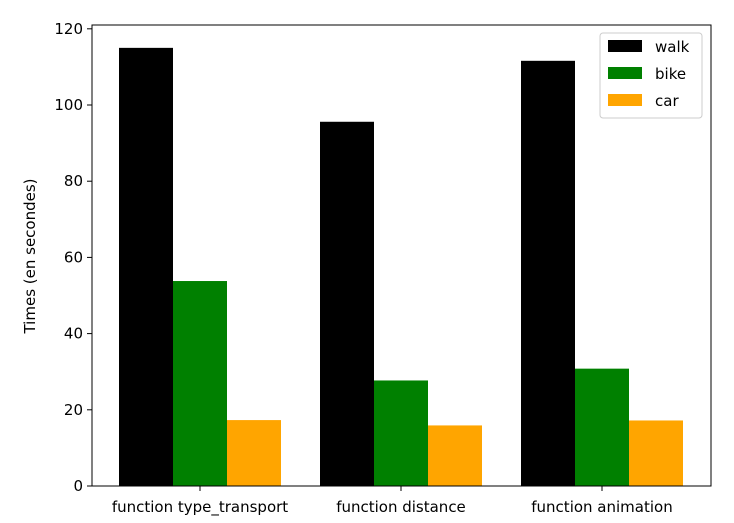  What do you see at coordinates (73, 334) in the screenshot?
I see `y-tick-label: 40` at bounding box center [73, 334].